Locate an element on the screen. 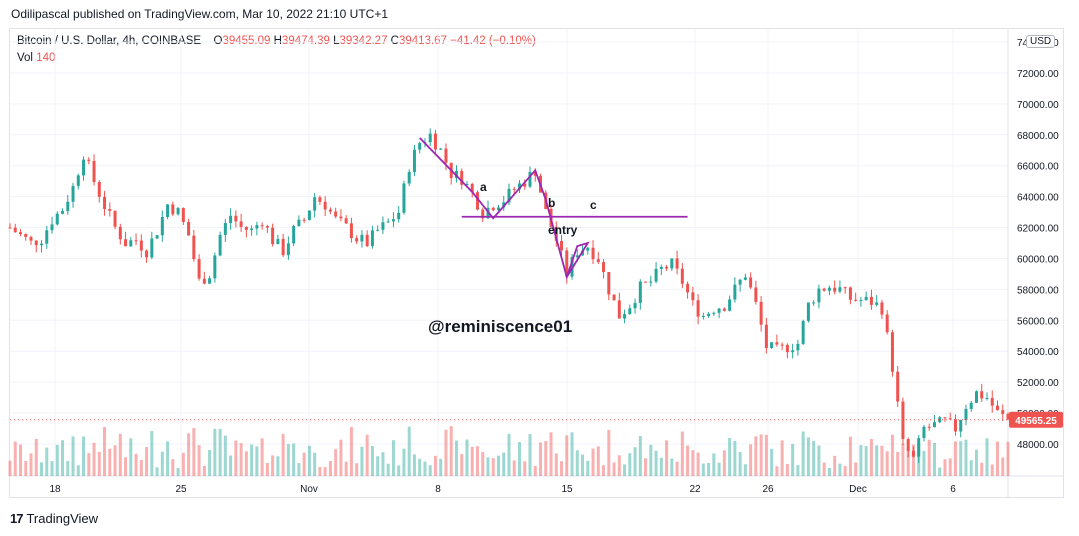 This screenshot has height=536, width=1079. open-label: O is located at coordinates (218, 41).